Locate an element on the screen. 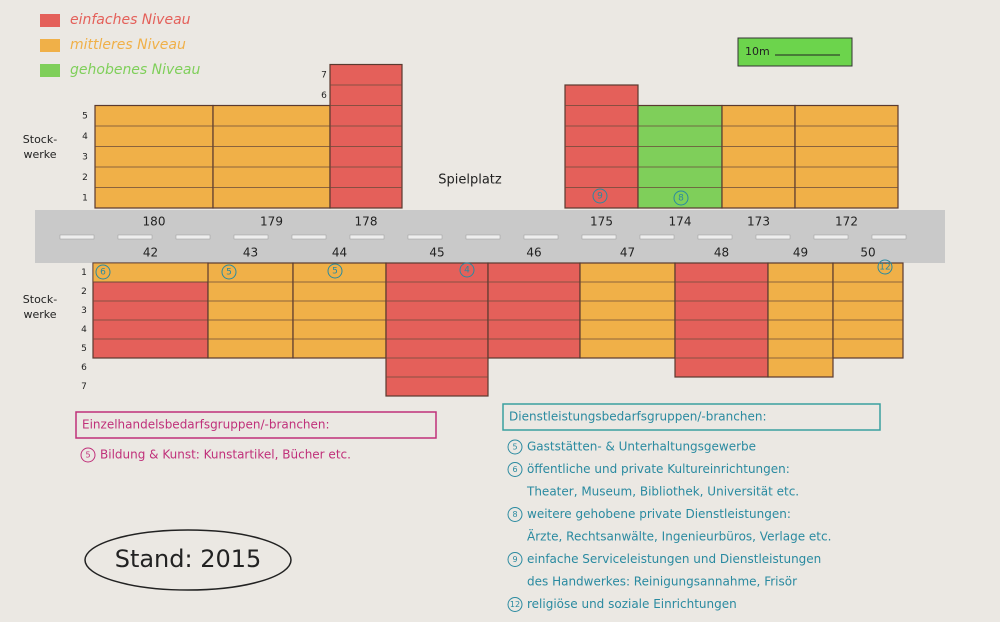 The width and height of the screenshot is (1000, 622). legend-label: mittleres Niveau is located at coordinates (128, 45).